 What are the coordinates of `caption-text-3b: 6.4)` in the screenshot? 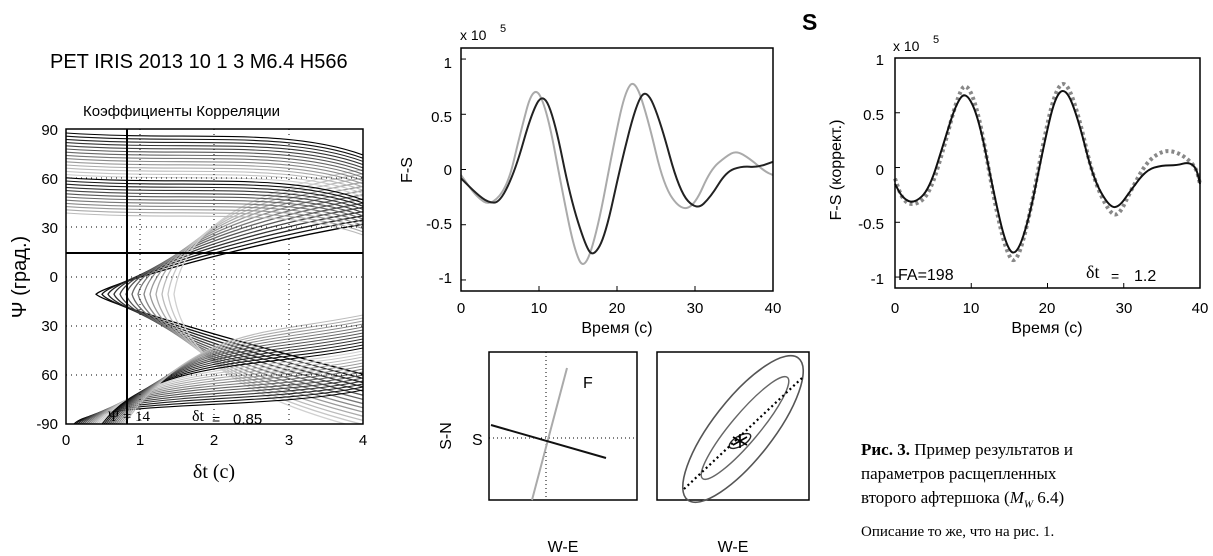 It's located at (1049, 497).